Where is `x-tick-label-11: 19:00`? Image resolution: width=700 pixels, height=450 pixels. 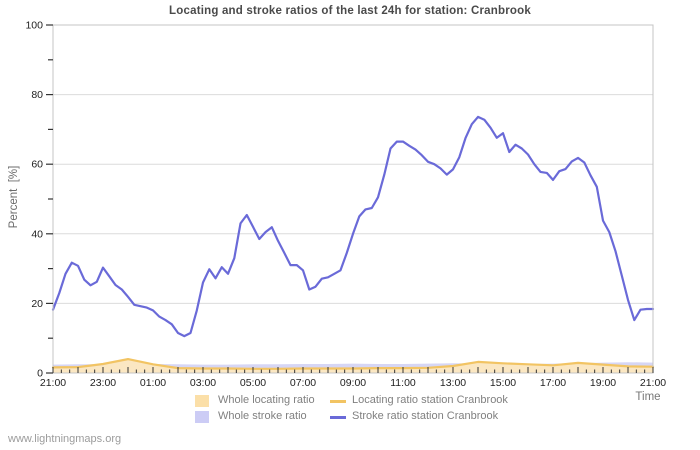
x-tick-label-11: 19:00 is located at coordinates (603, 383).